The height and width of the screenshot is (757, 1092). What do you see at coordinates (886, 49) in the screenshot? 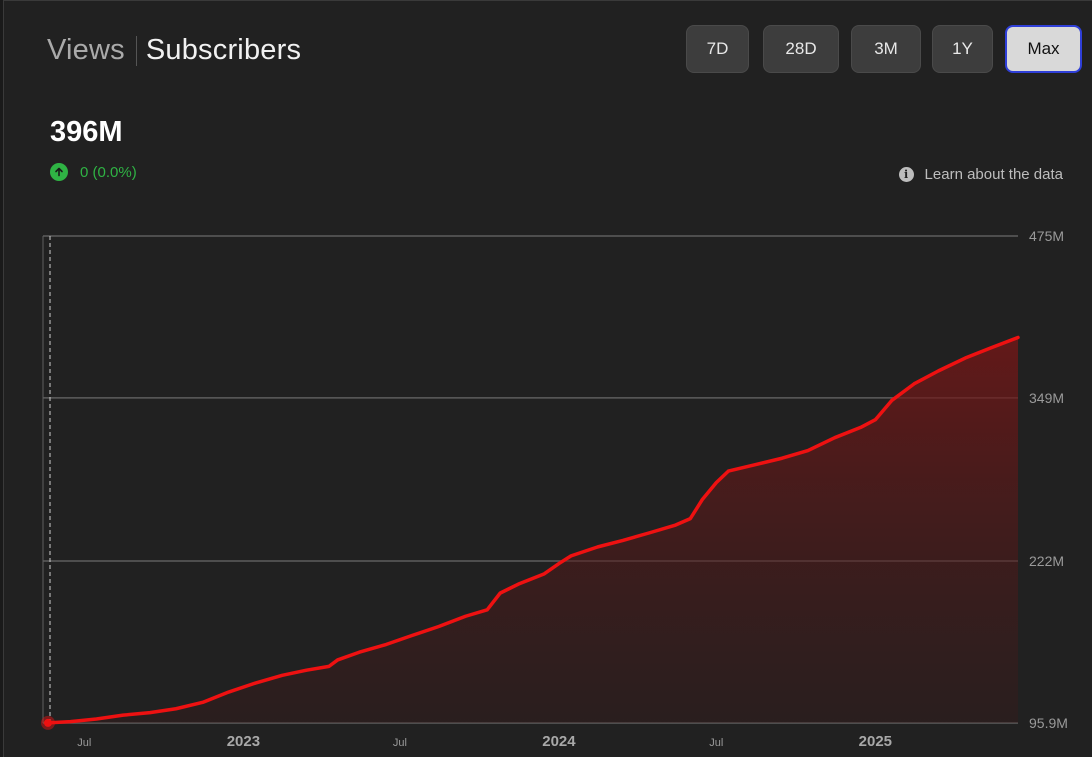
I see `range-3m-button: 3M` at bounding box center [886, 49].